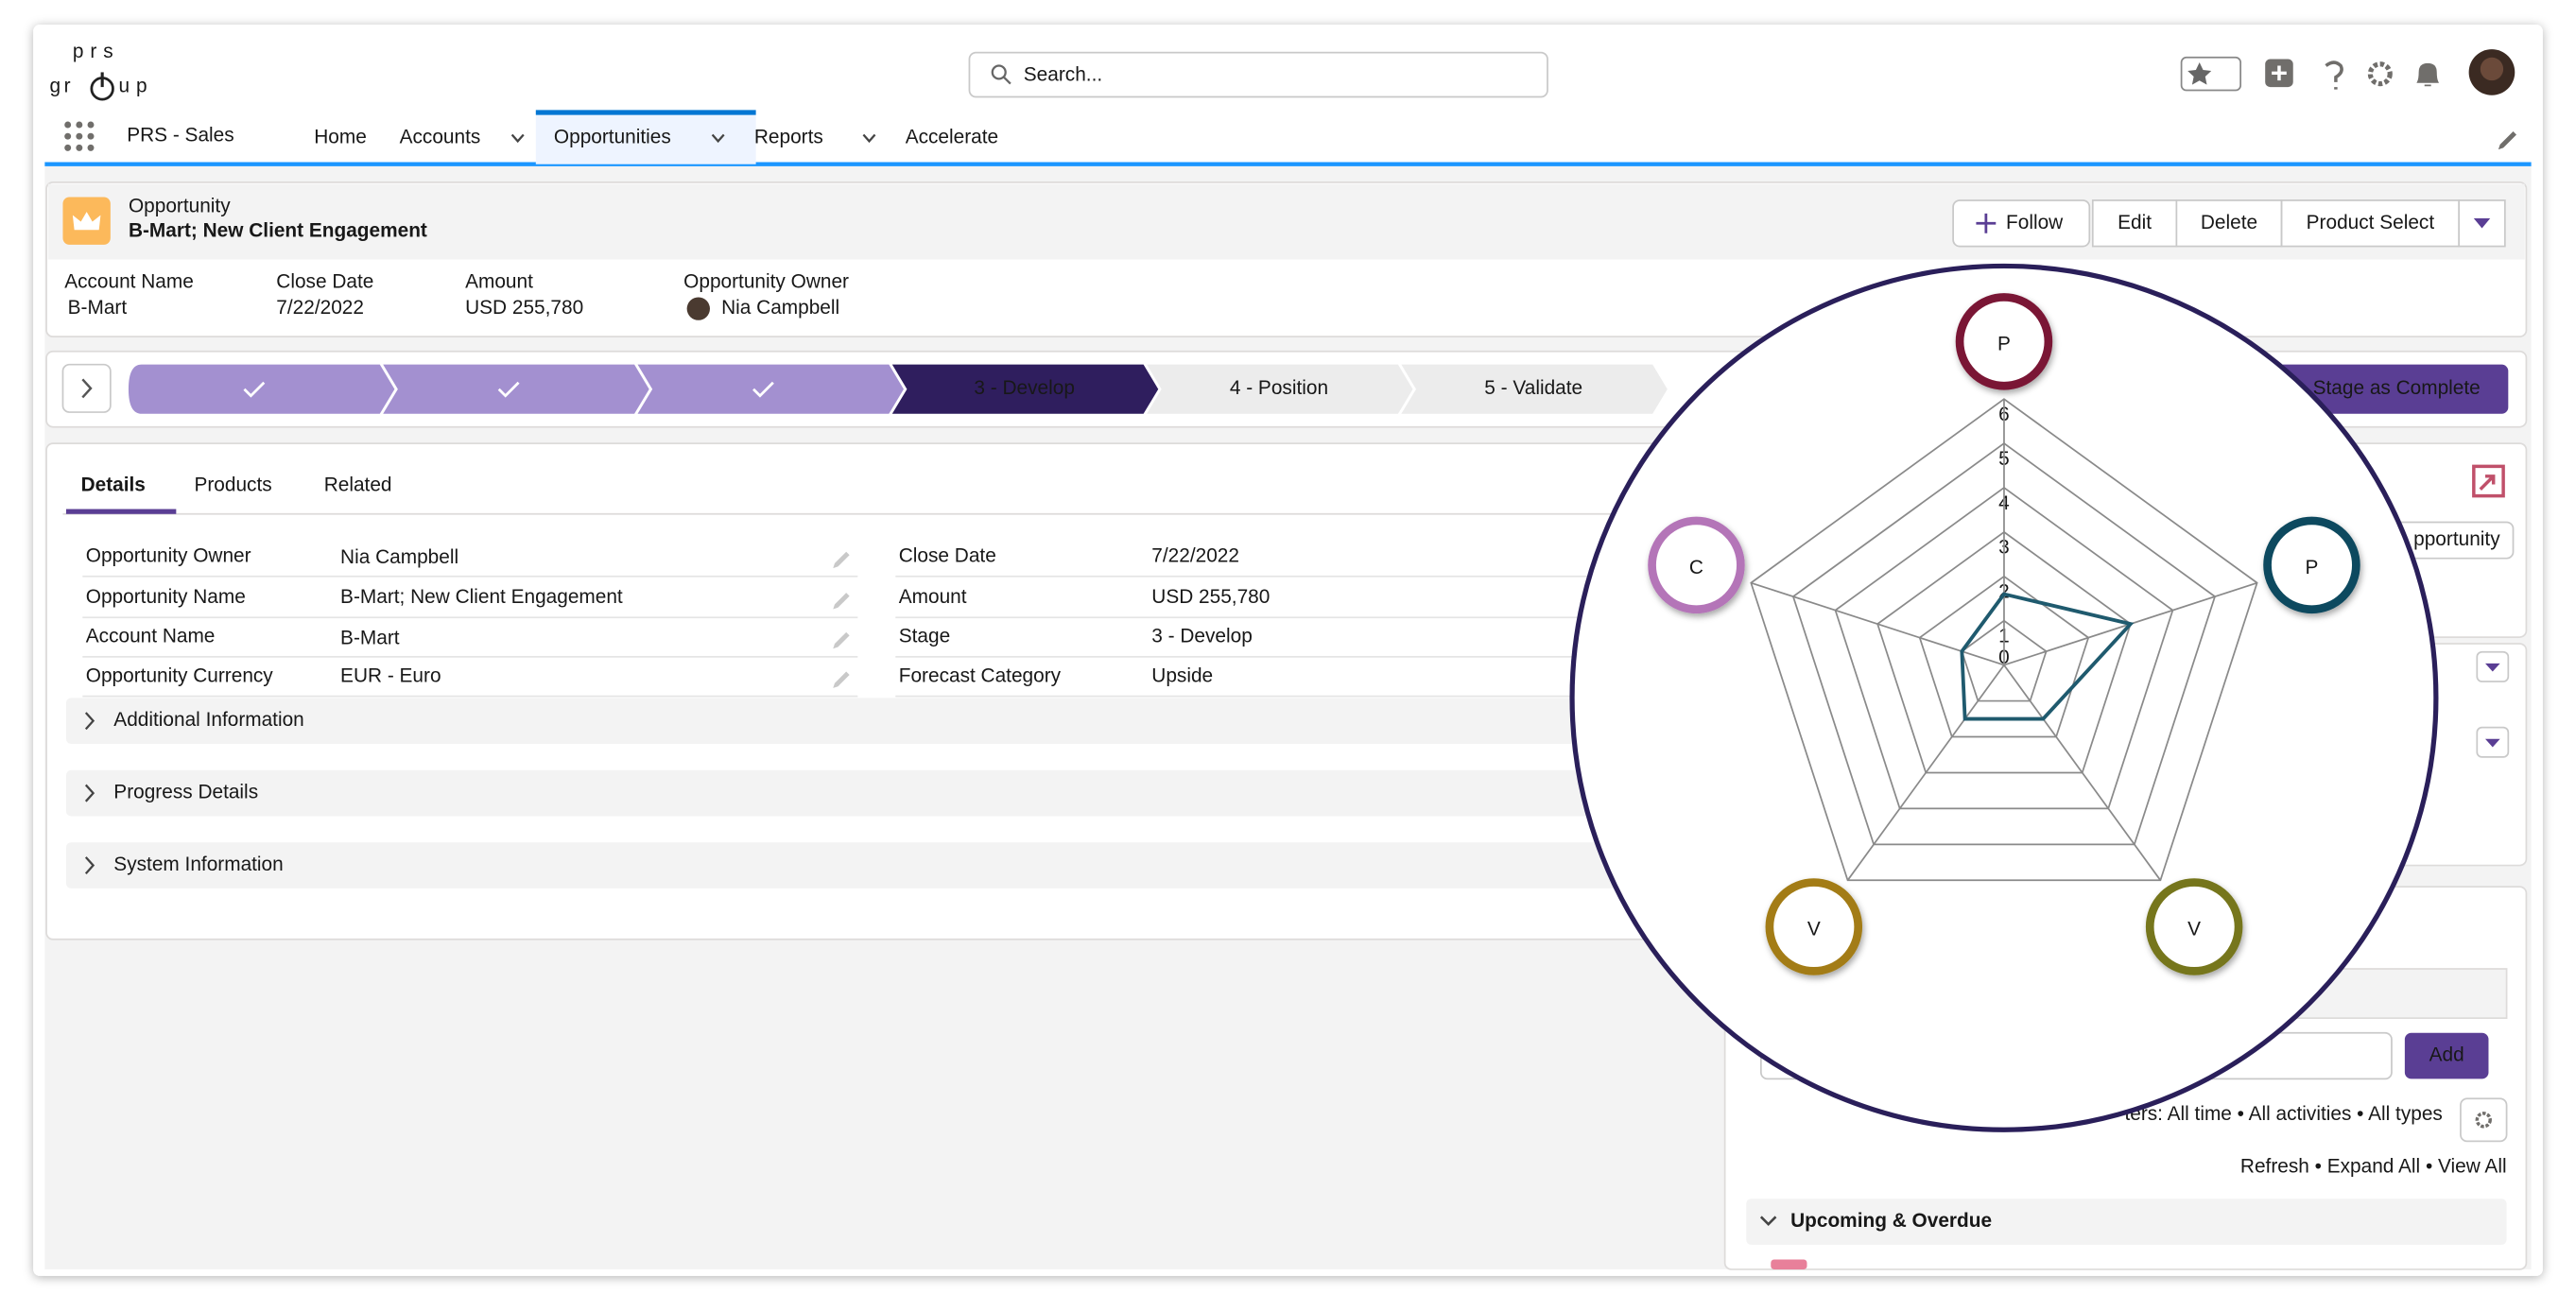 The width and height of the screenshot is (2576, 1294). What do you see at coordinates (788, 137) in the screenshot?
I see `nav-item: Reports` at bounding box center [788, 137].